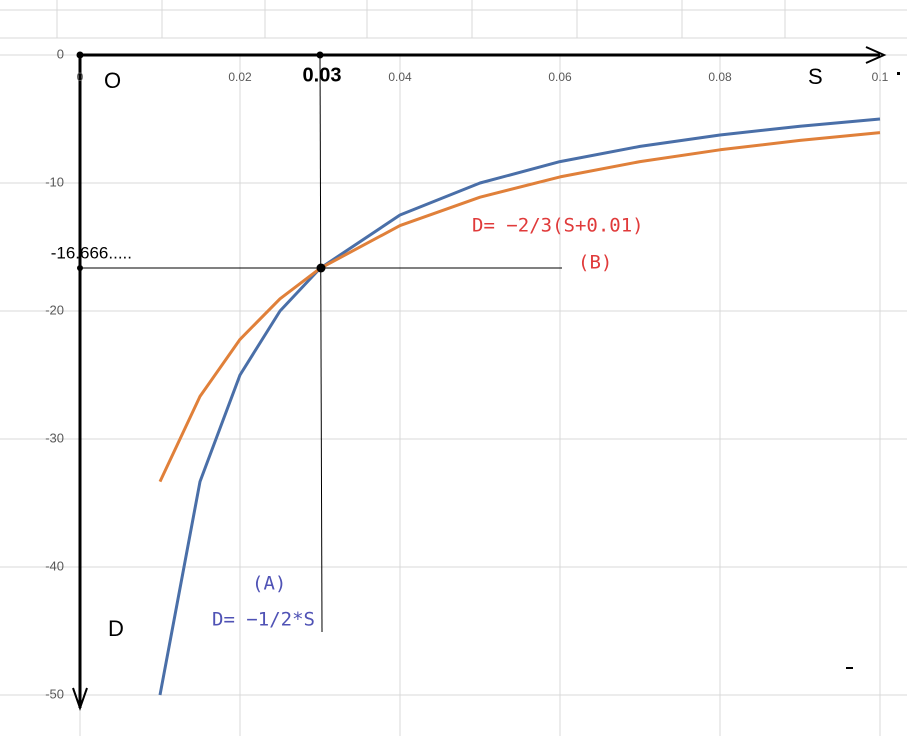 This screenshot has width=907, height=741. What do you see at coordinates (453, 19) in the screenshot?
I see `spreadsheet-cells` at bounding box center [453, 19].